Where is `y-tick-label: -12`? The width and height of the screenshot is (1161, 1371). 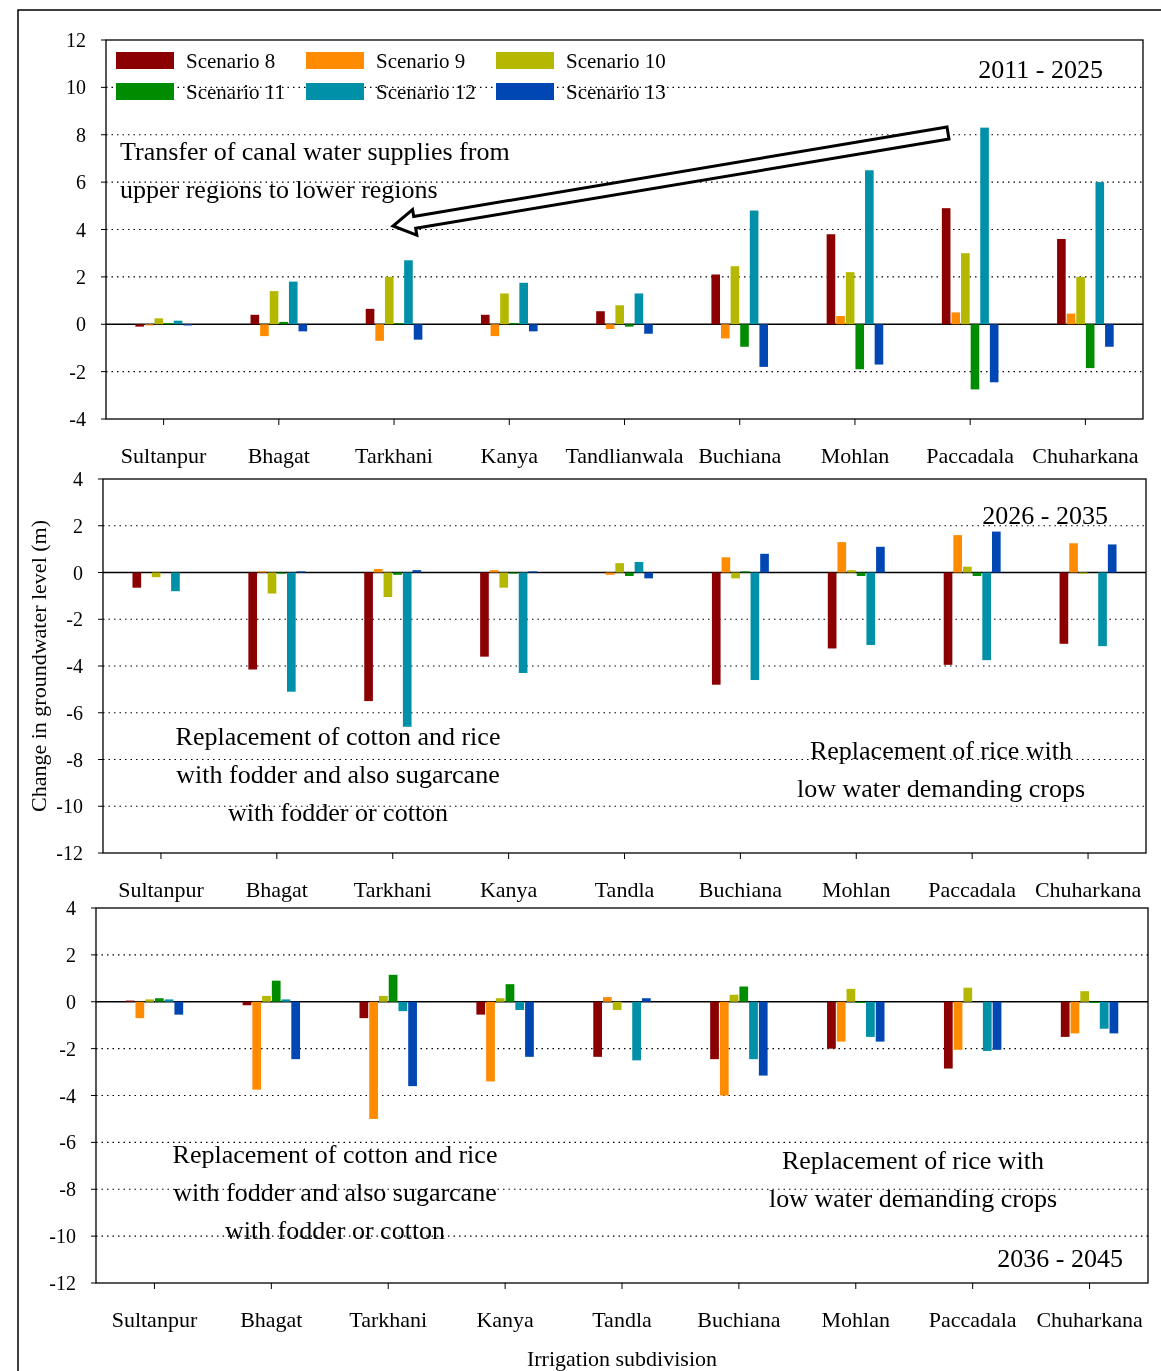 y-tick-label: -12 is located at coordinates (69, 853).